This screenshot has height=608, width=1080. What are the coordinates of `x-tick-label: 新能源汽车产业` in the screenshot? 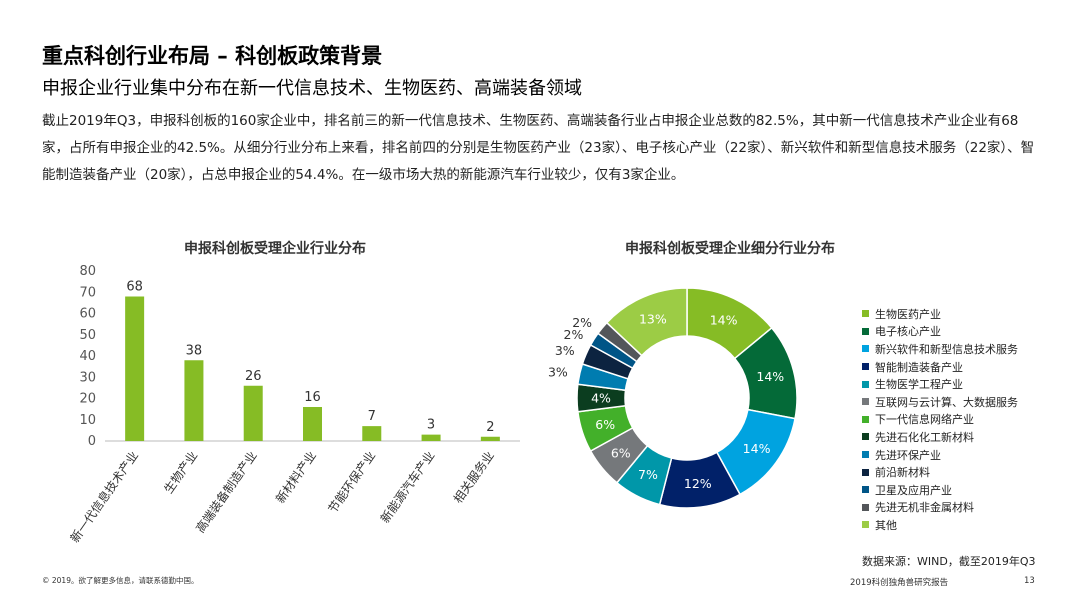 It's located at (407, 486).